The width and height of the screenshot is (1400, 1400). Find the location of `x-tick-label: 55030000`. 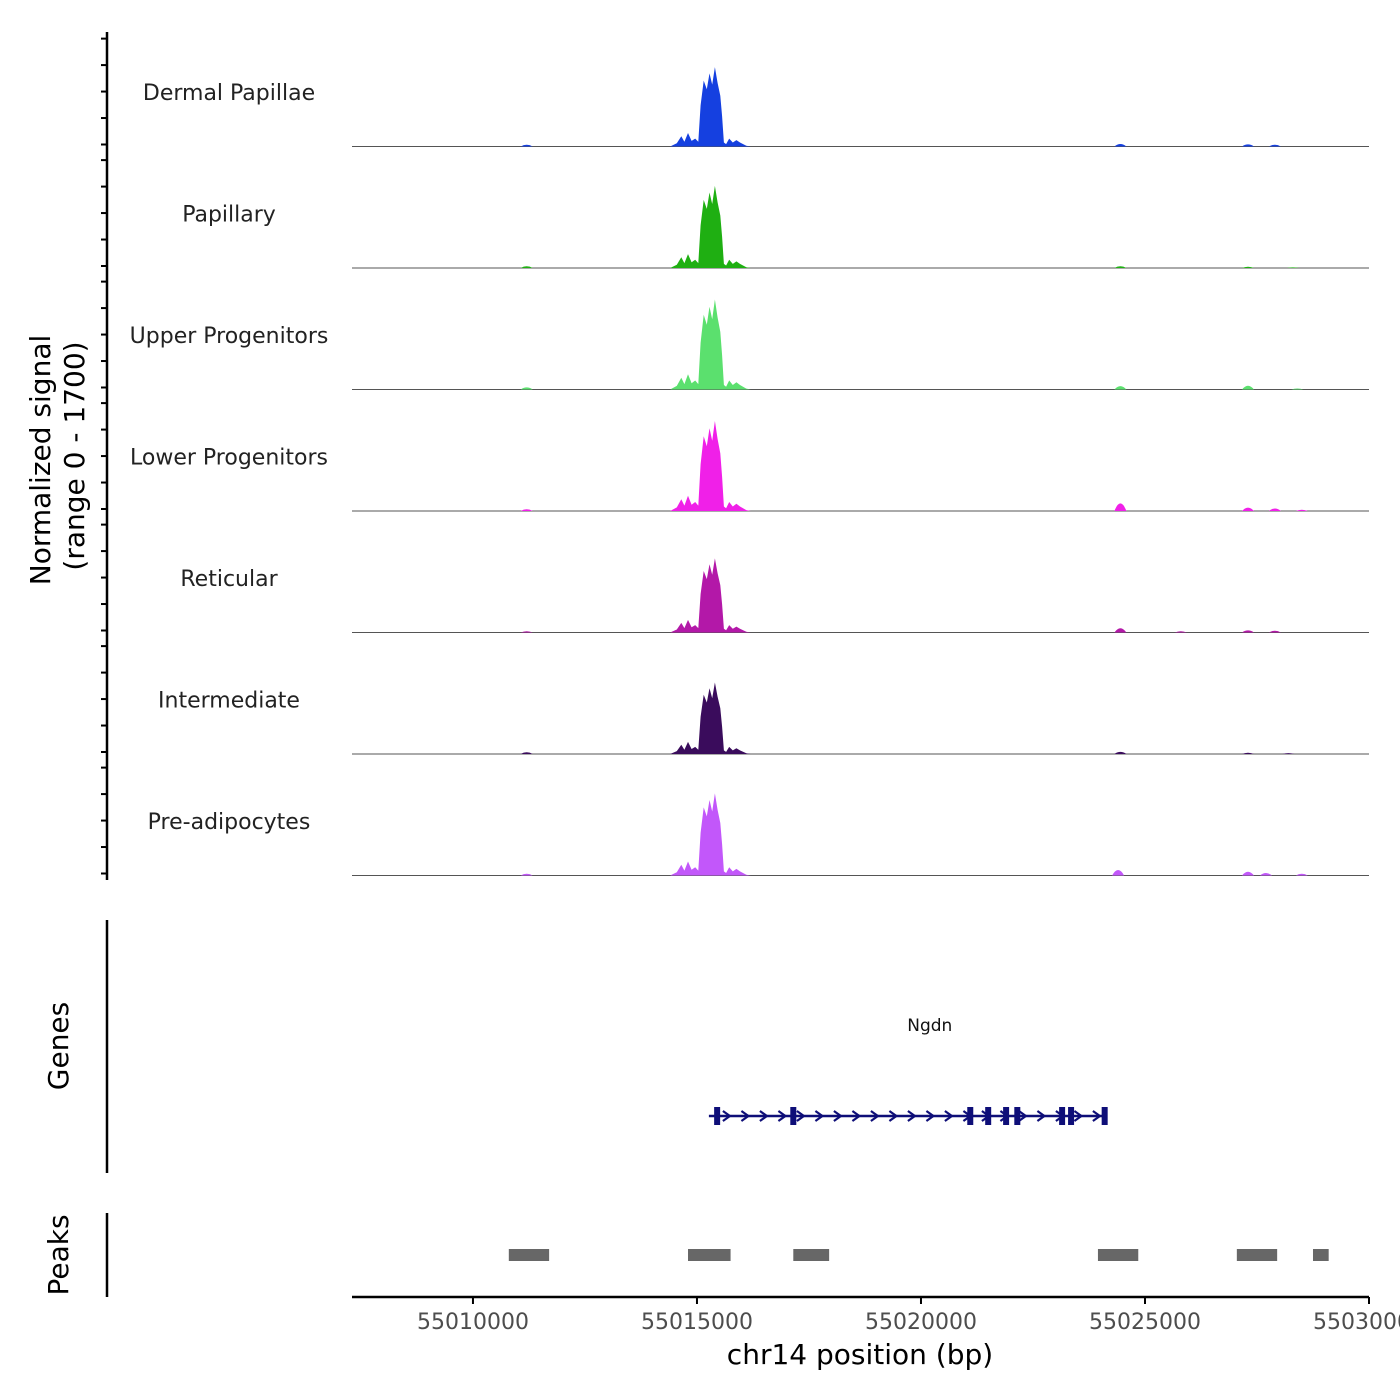

x-tick-label: 55030000 is located at coordinates (1356, 1322).